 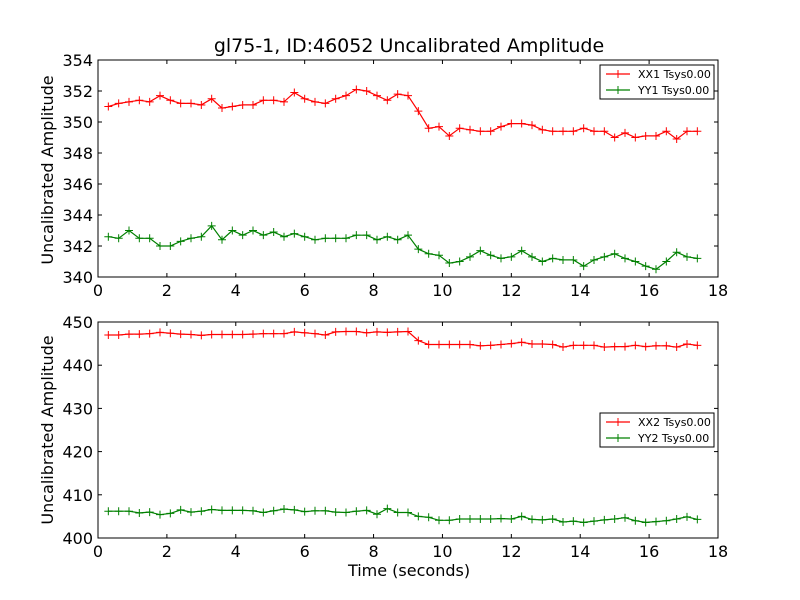 What do you see at coordinates (77, 365) in the screenshot?
I see `y-tick-label: 440` at bounding box center [77, 365].